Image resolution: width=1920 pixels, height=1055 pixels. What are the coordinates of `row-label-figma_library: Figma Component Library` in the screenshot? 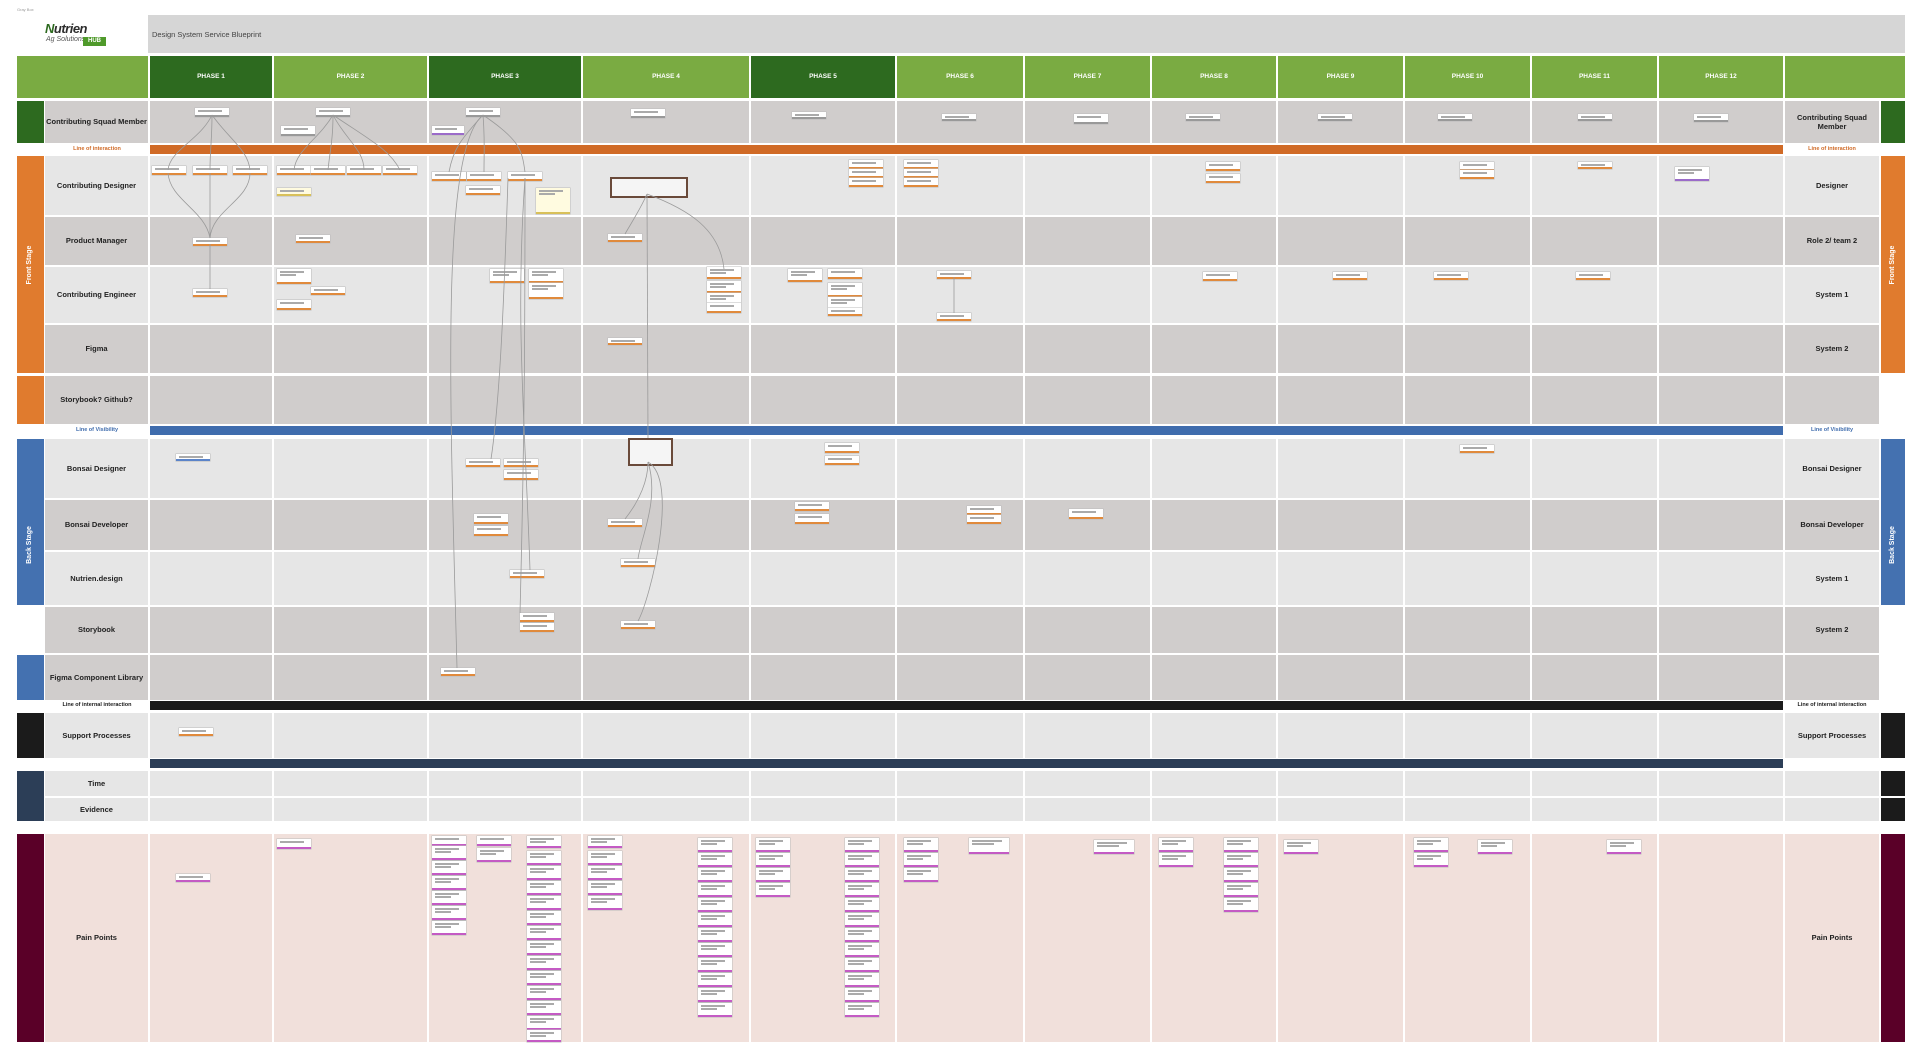 It's located at (96, 677).